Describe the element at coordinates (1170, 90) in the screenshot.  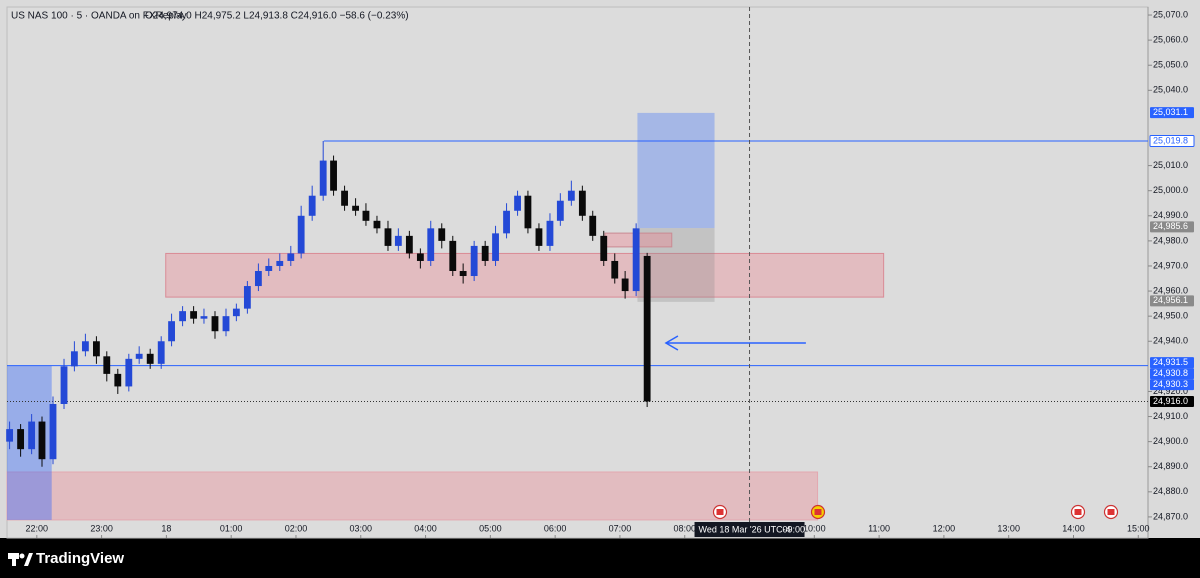
I see `y-tick-label: 25,040.0` at that location.